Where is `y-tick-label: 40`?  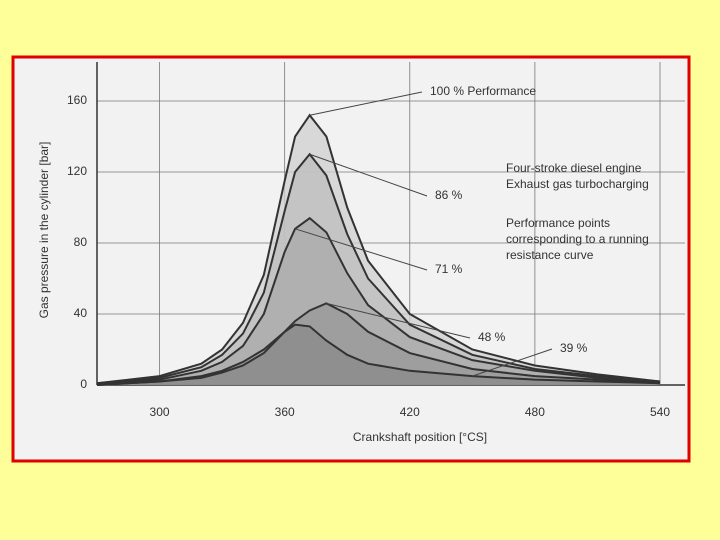
y-tick-label: 40 is located at coordinates (81, 313).